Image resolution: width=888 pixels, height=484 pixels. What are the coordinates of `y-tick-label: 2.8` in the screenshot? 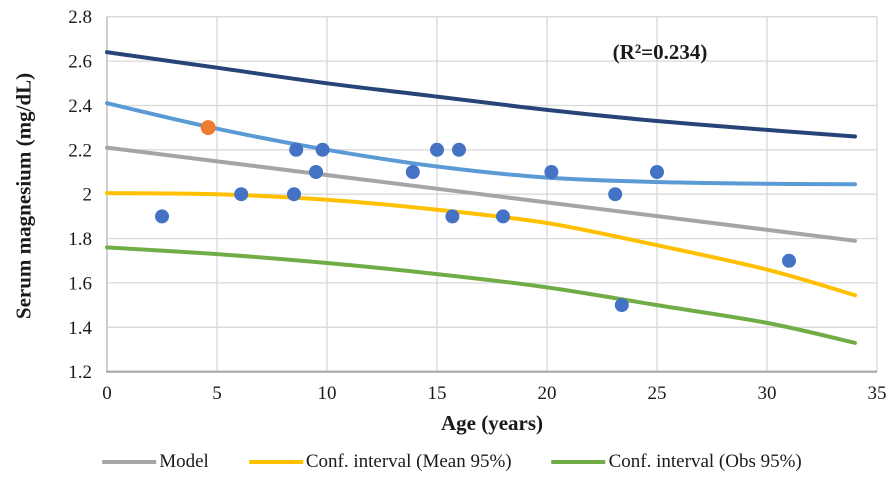 It's located at (80, 17).